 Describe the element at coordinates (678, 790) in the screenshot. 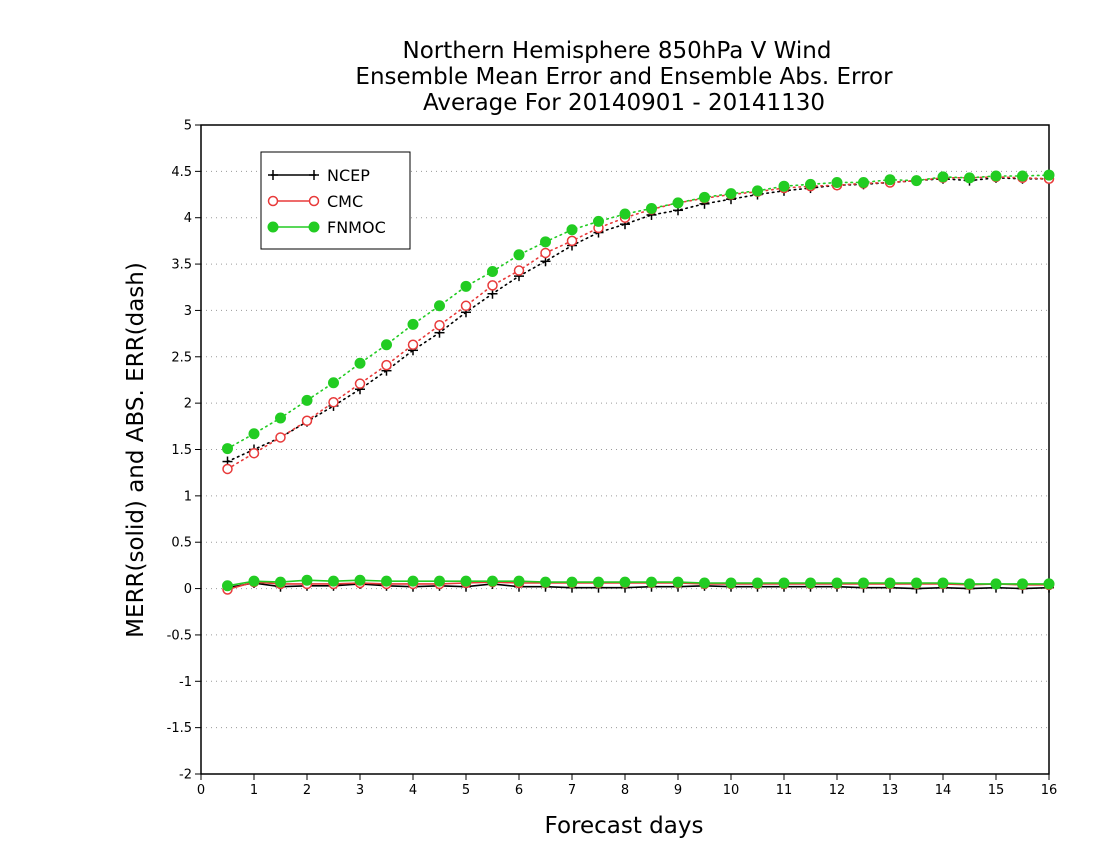

I see `x-tick-label: 9` at that location.